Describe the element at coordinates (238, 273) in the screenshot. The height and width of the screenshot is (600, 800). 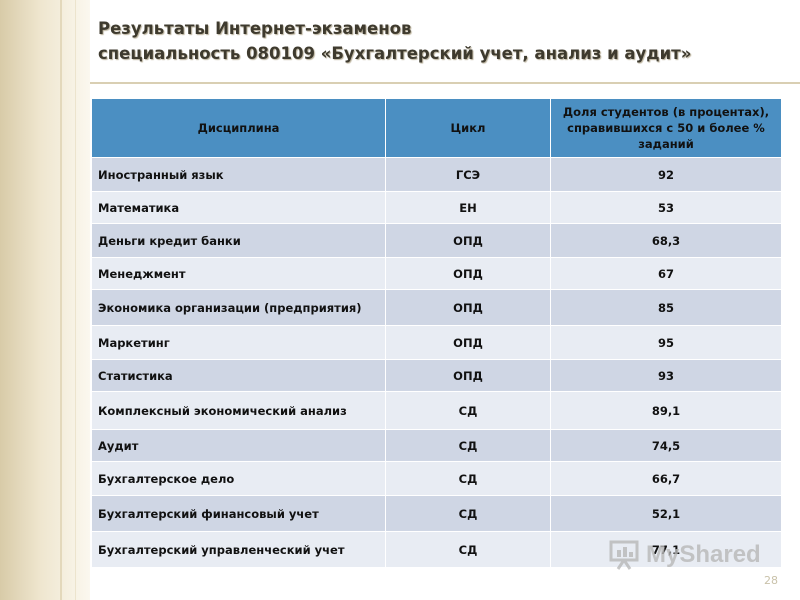
I see `cell-discipline: Менеджмент` at that location.